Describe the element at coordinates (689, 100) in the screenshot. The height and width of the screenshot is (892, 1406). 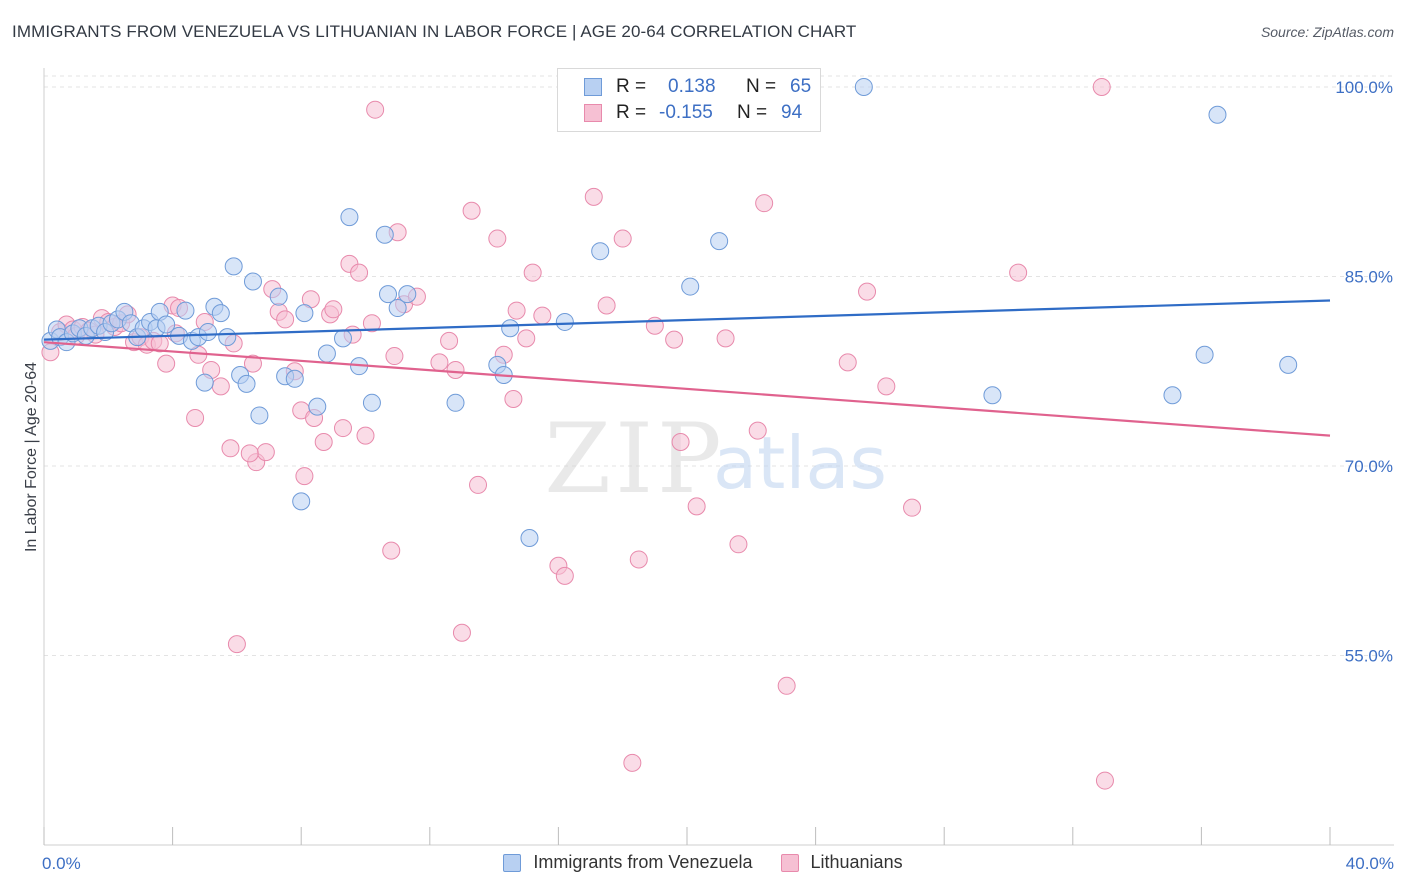
I see `stats-legend: R = 0.138 N = 65 R = -0.155 N = 94` at that location.